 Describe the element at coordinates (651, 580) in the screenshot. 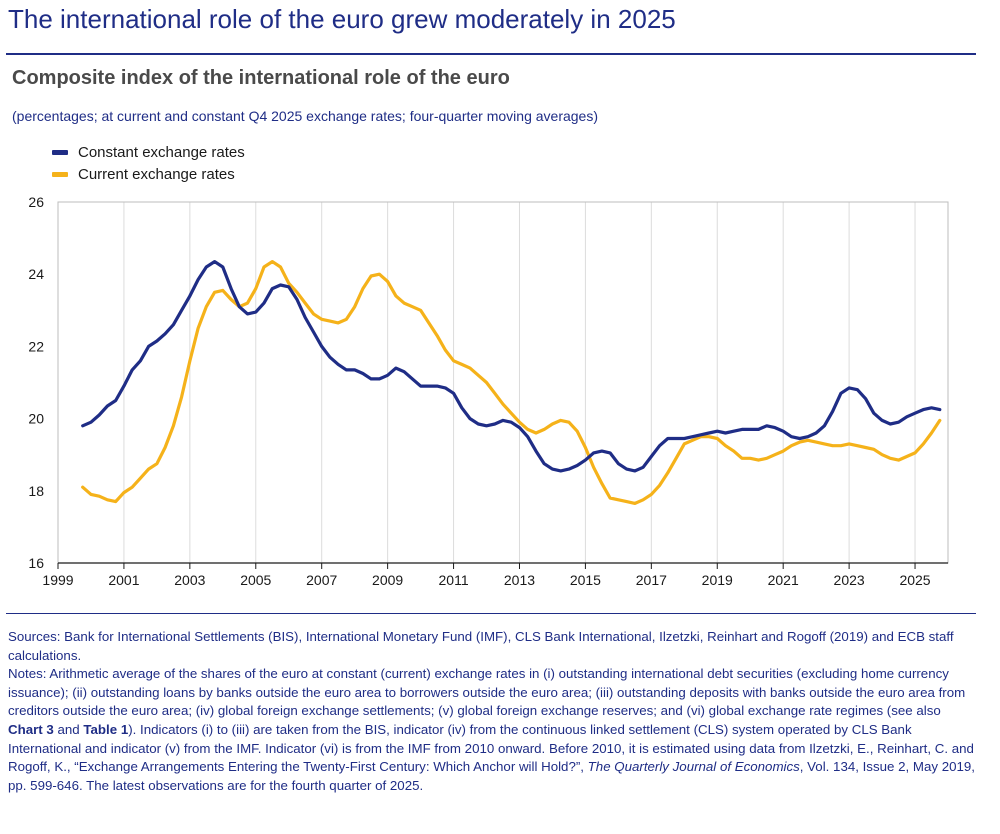

I see `x-tick-label-2017: 2017` at that location.